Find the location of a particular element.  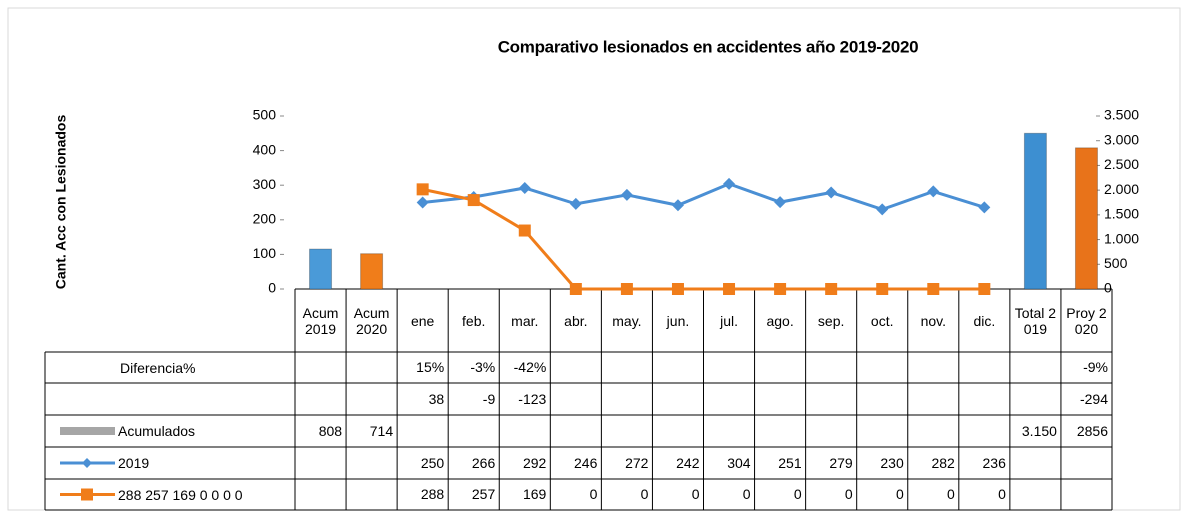

y-tick-label: 200 is located at coordinates (265, 219).